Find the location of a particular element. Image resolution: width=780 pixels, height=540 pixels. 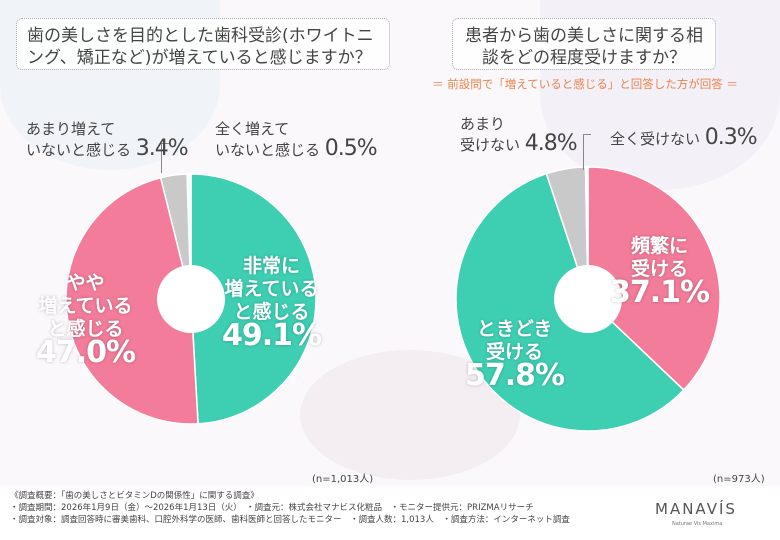

label-somewhat-increased: やや 増えている と感じる 47.0% is located at coordinates (86, 321).